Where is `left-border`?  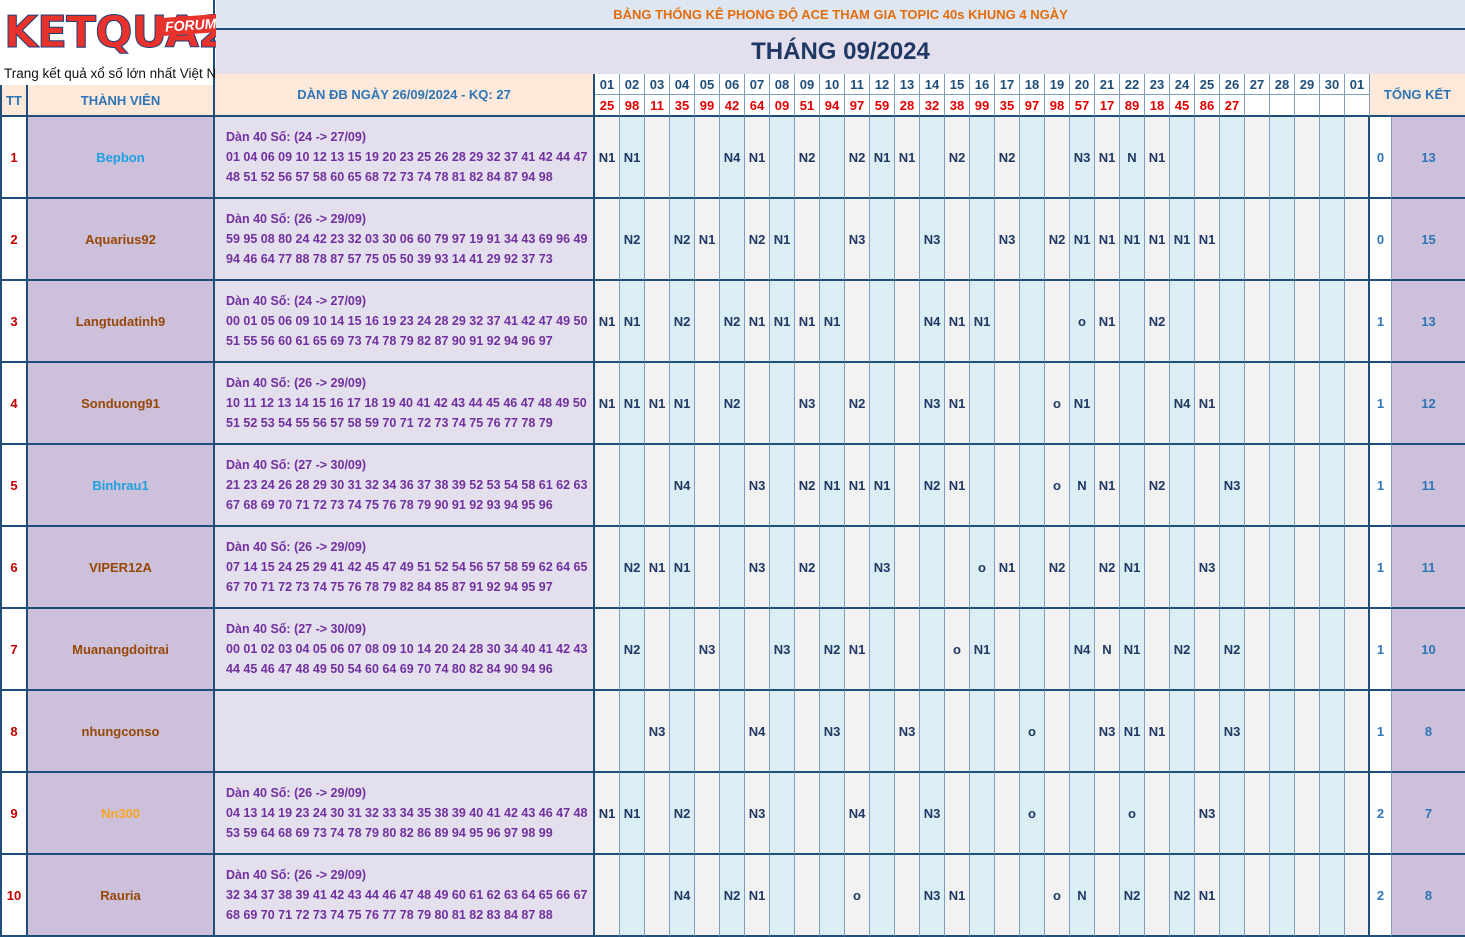 left-border is located at coordinates (1, 511).